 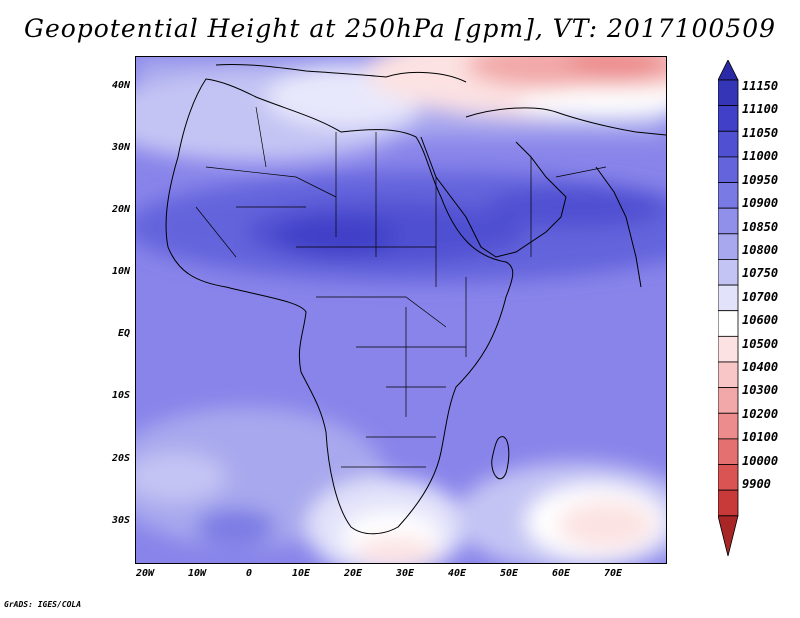 What do you see at coordinates (405, 573) in the screenshot?
I see `lon-tick-label: 30E` at bounding box center [405, 573].